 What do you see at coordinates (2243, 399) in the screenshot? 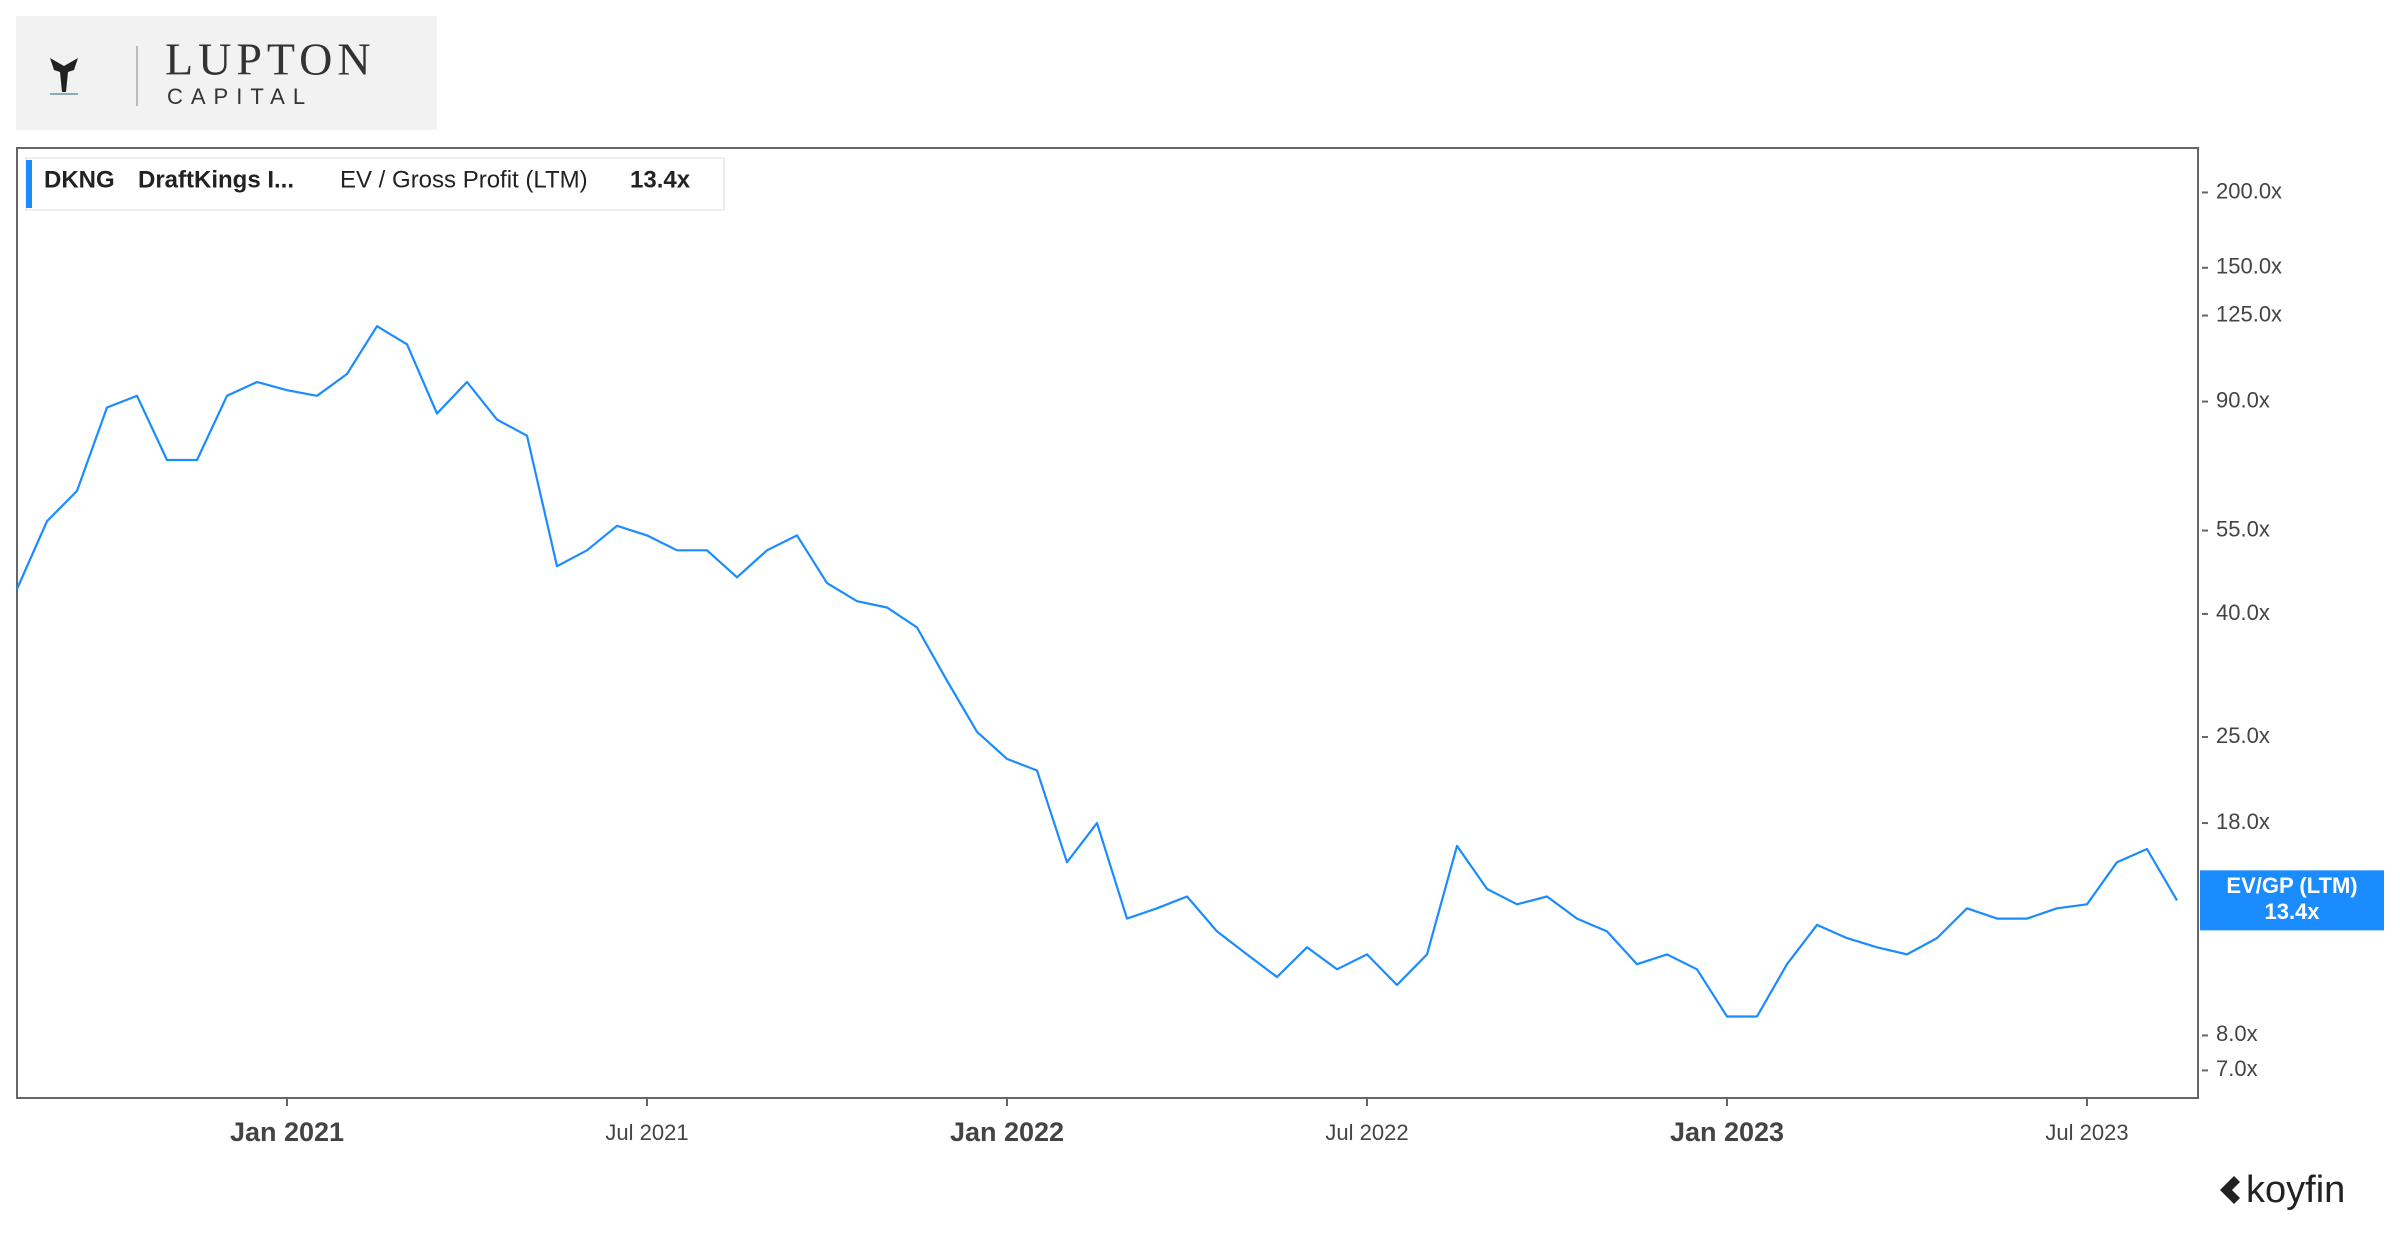
I see `y-tick-label: 90.0x` at bounding box center [2243, 399].